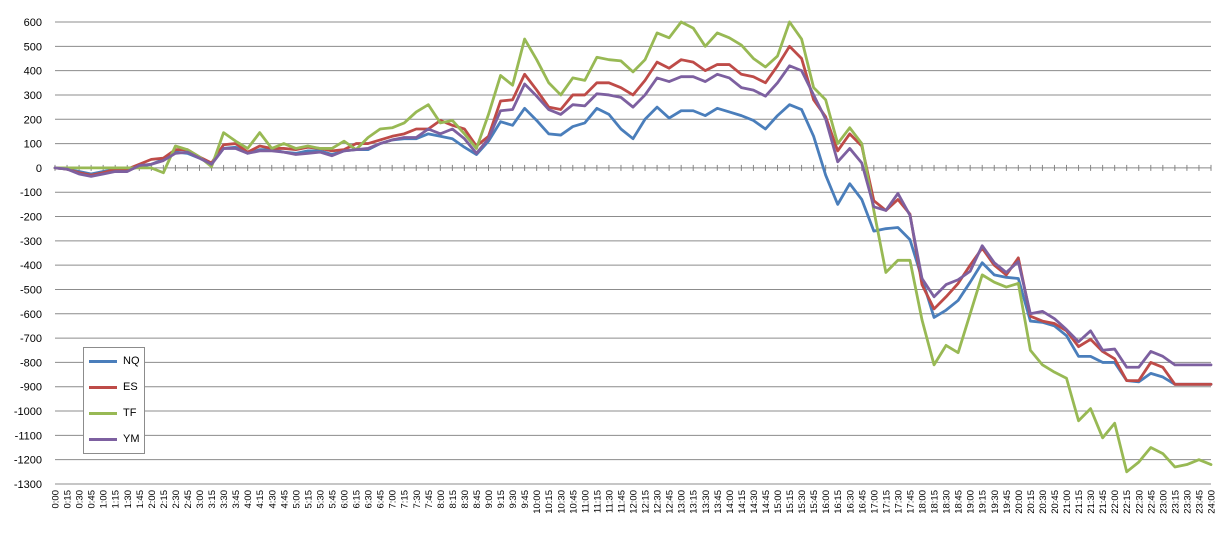  What do you see at coordinates (296, 499) in the screenshot?
I see `x-tick-label: 5:00` at bounding box center [296, 499].